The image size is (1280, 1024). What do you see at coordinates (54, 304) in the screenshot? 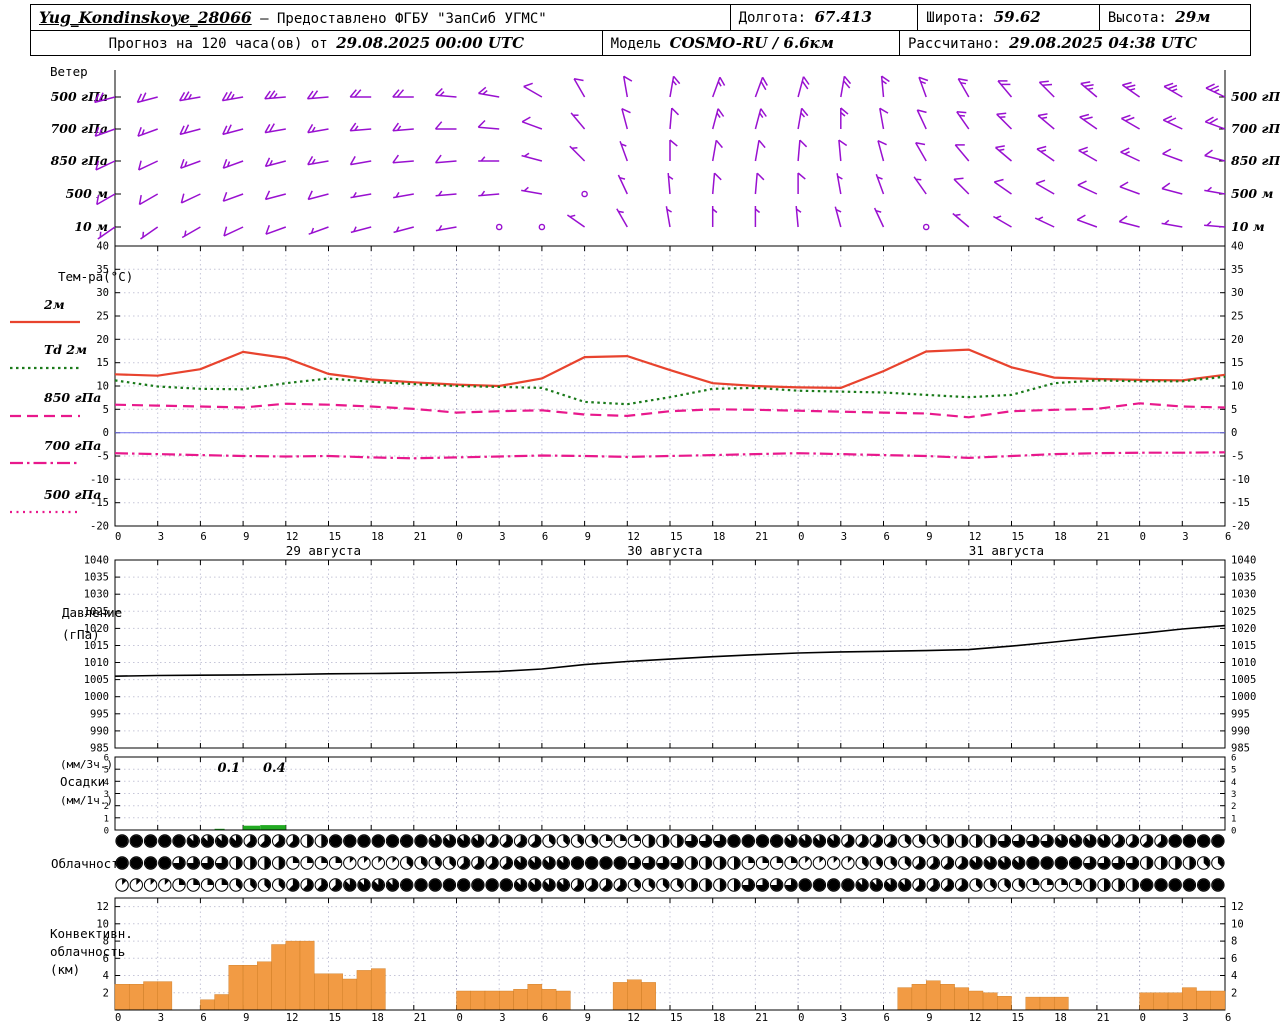
I see `svg-text: 2м` at bounding box center [54, 304].